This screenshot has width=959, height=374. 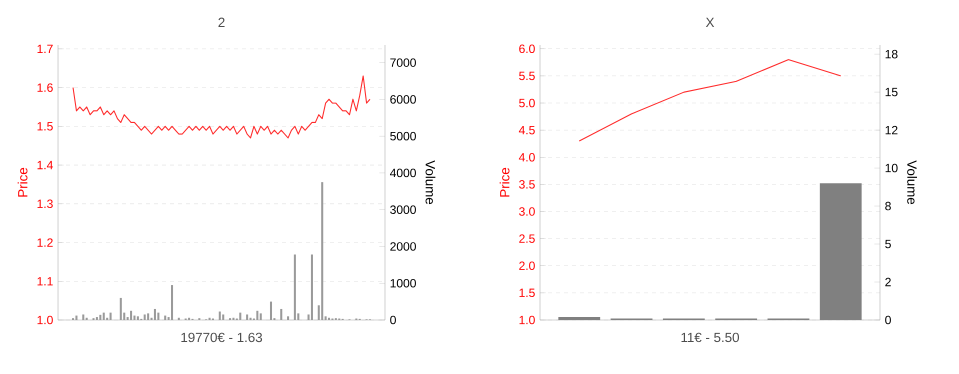 What do you see at coordinates (892, 92) in the screenshot?
I see `y2-tick-label: 15` at bounding box center [892, 92].